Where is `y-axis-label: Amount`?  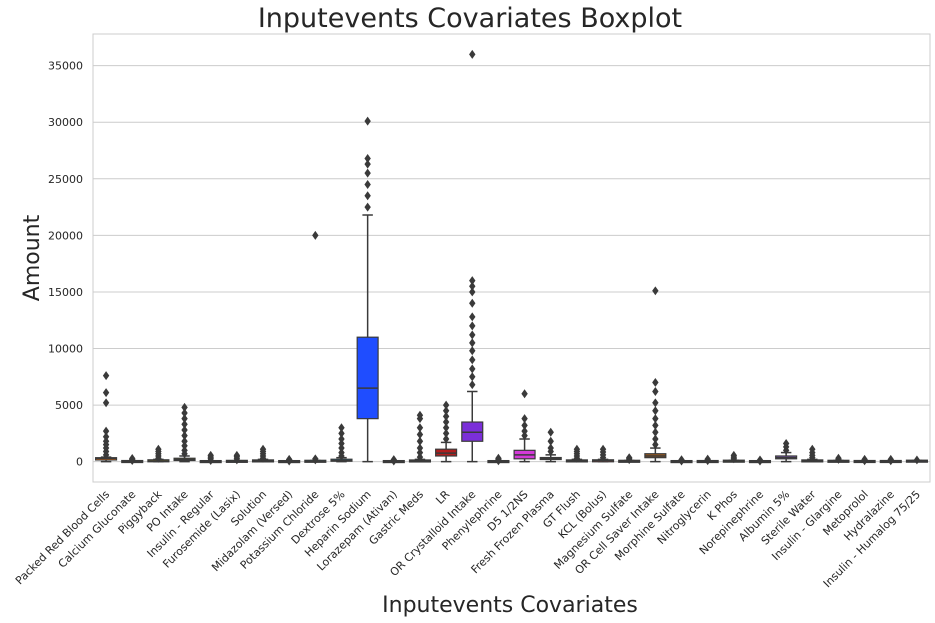
y-axis-label: Amount is located at coordinates (32, 257).